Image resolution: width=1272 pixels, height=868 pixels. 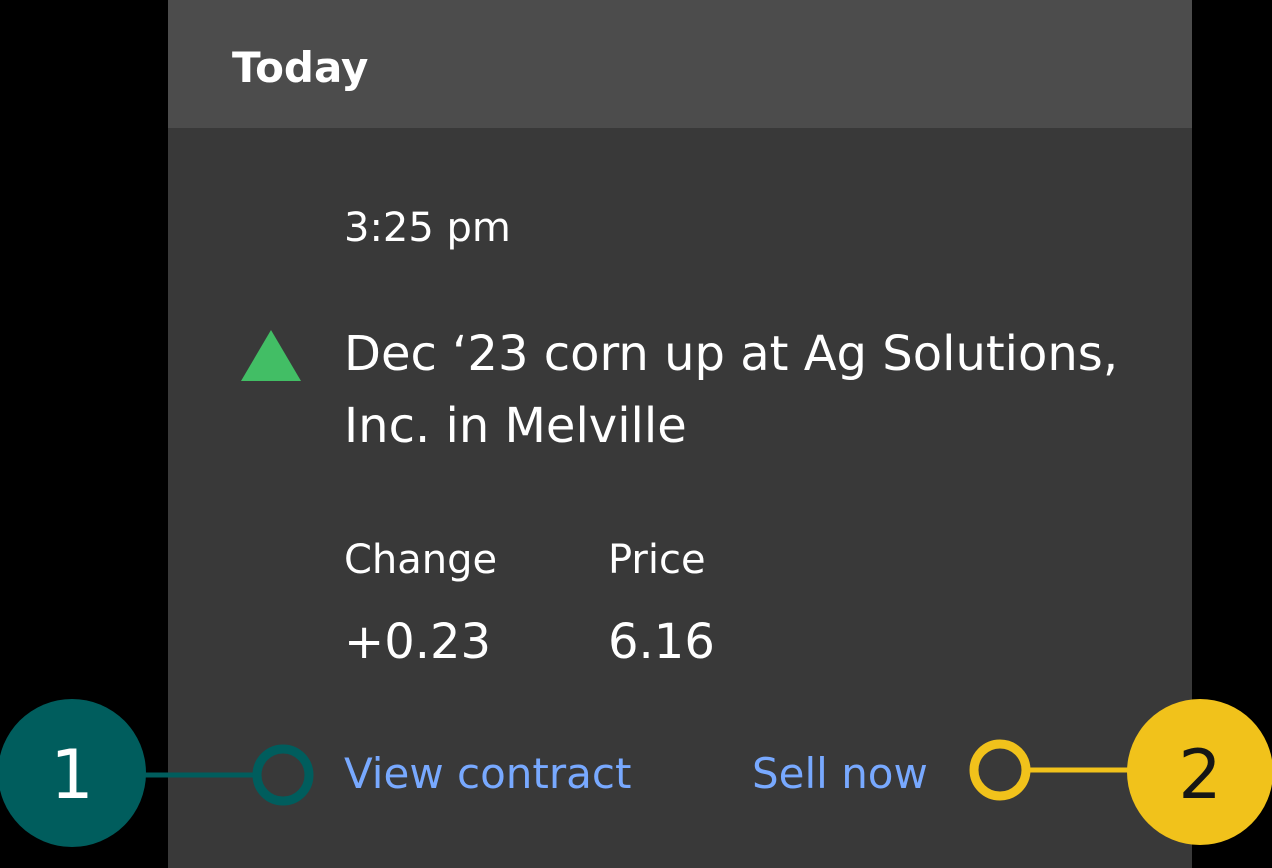 I want to click on price-label: Price, so click(x=657, y=560).